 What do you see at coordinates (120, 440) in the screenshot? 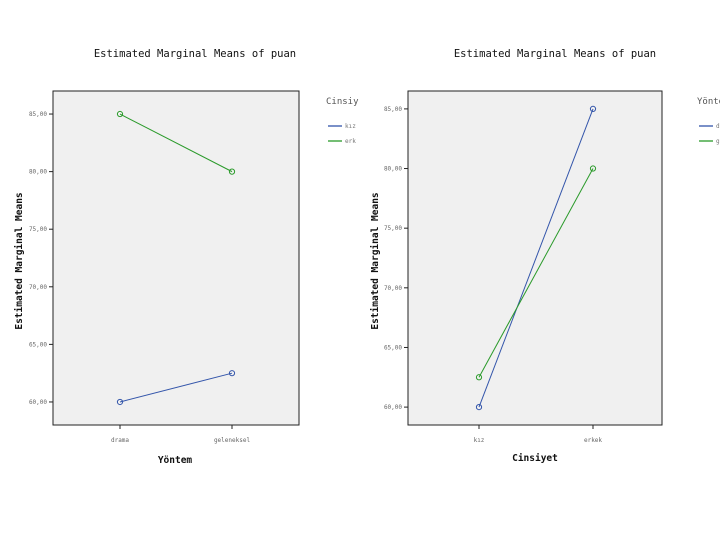
I see `x-tick-label: drama` at bounding box center [120, 440].